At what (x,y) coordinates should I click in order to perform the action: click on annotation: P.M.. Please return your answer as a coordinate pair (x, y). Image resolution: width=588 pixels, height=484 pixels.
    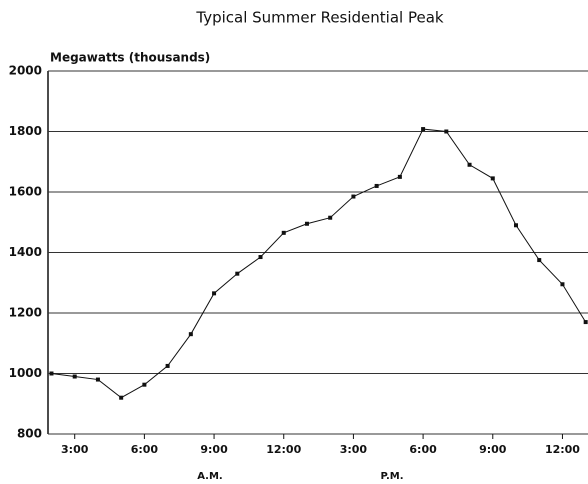
    Looking at the image, I should click on (391, 476).